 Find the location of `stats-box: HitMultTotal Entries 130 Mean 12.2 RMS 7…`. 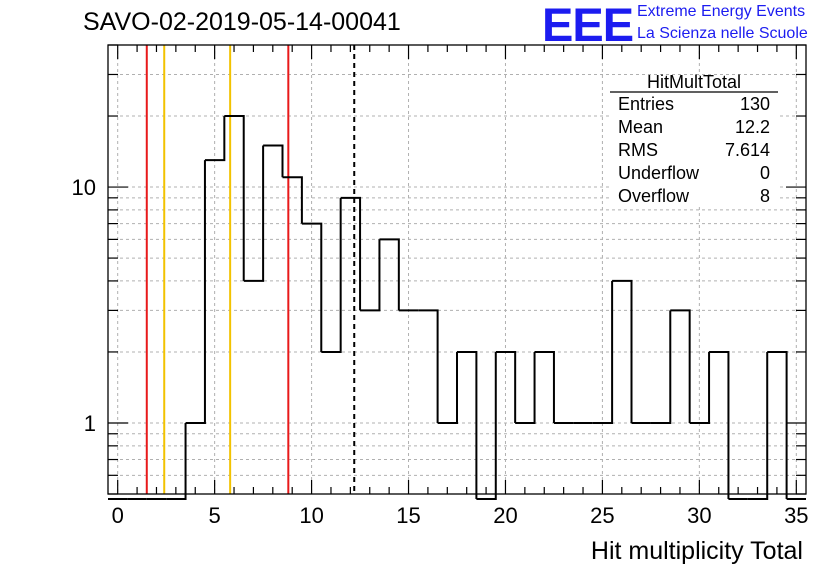

stats-box: HitMultTotal Entries 130 Mean 12.2 RMS 7… is located at coordinates (694, 139).